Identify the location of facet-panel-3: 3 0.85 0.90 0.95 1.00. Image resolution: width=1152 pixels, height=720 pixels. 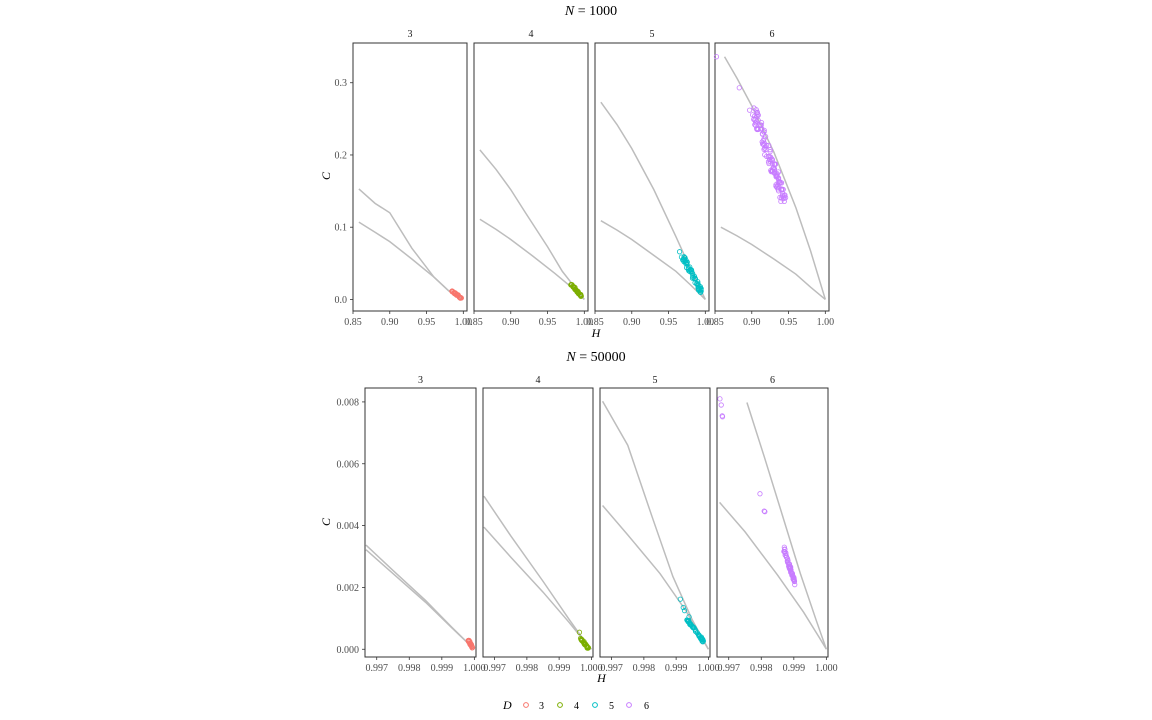
(408, 178).